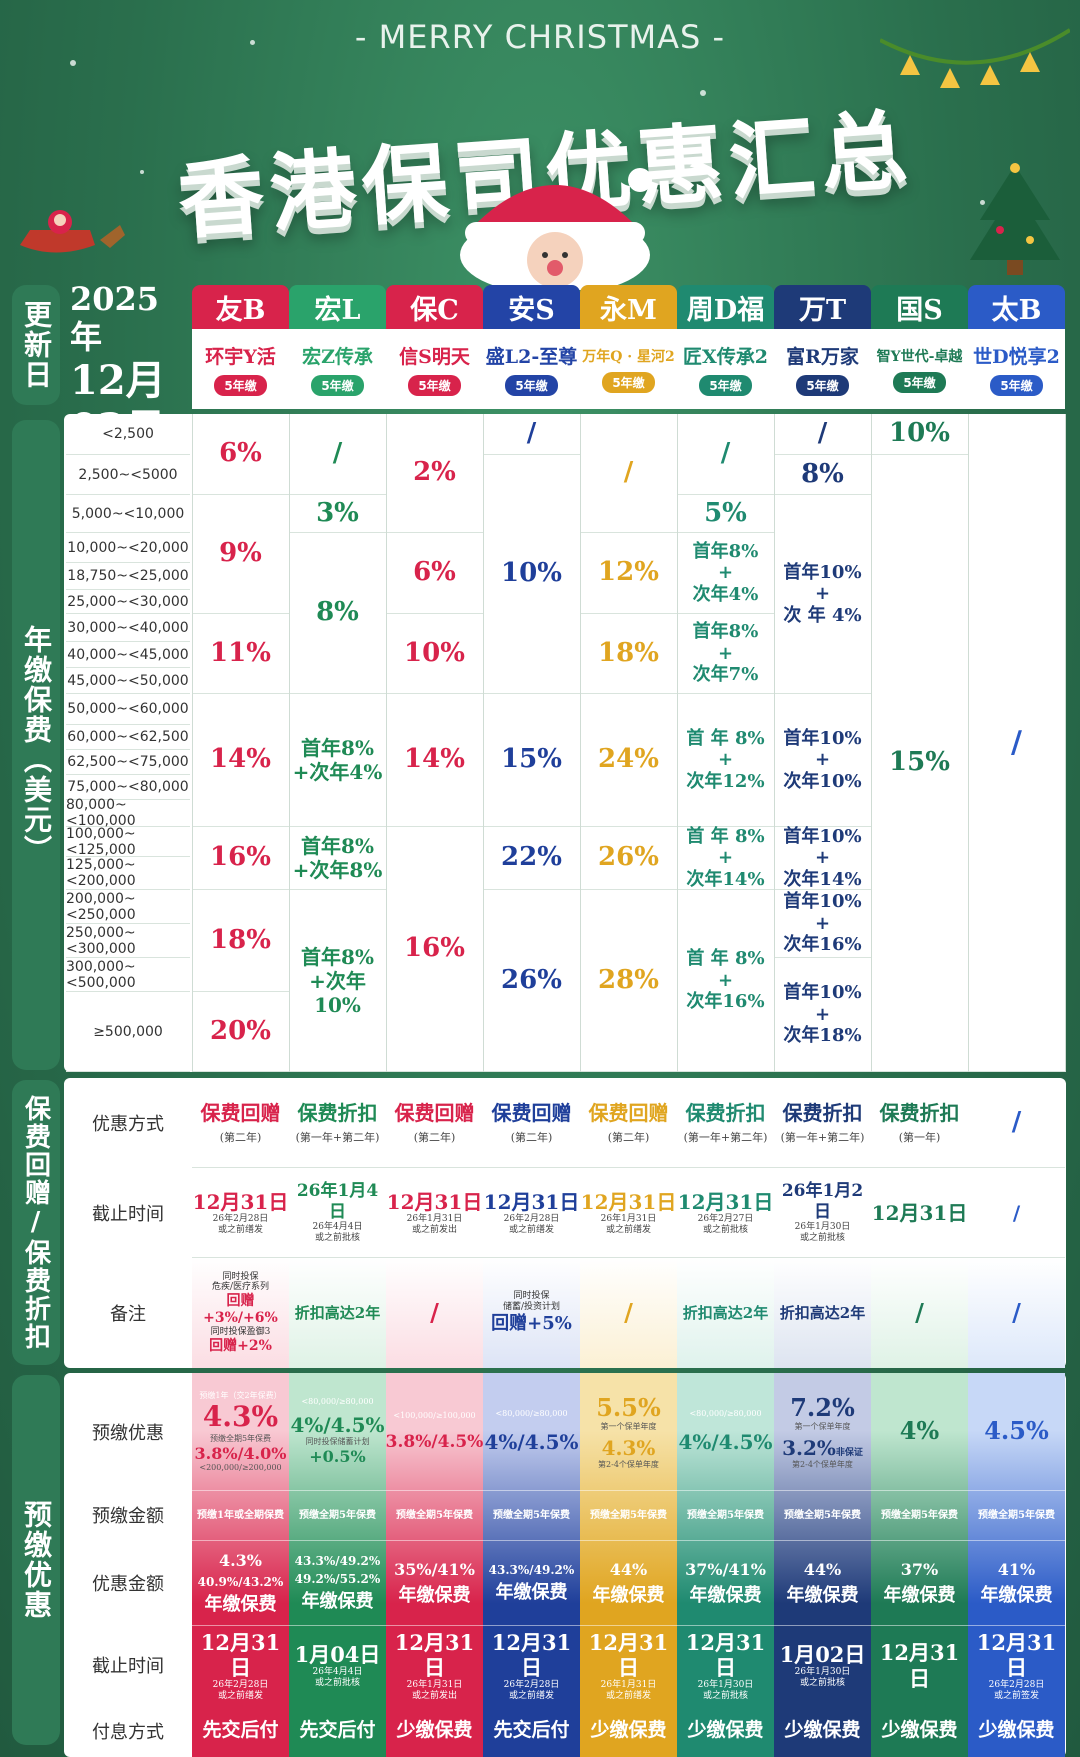 The width and height of the screenshot is (1080, 1757). I want to click on deadline-cell: 12月31日 26年1月31日 或之前缮发, so click(628, 1213).